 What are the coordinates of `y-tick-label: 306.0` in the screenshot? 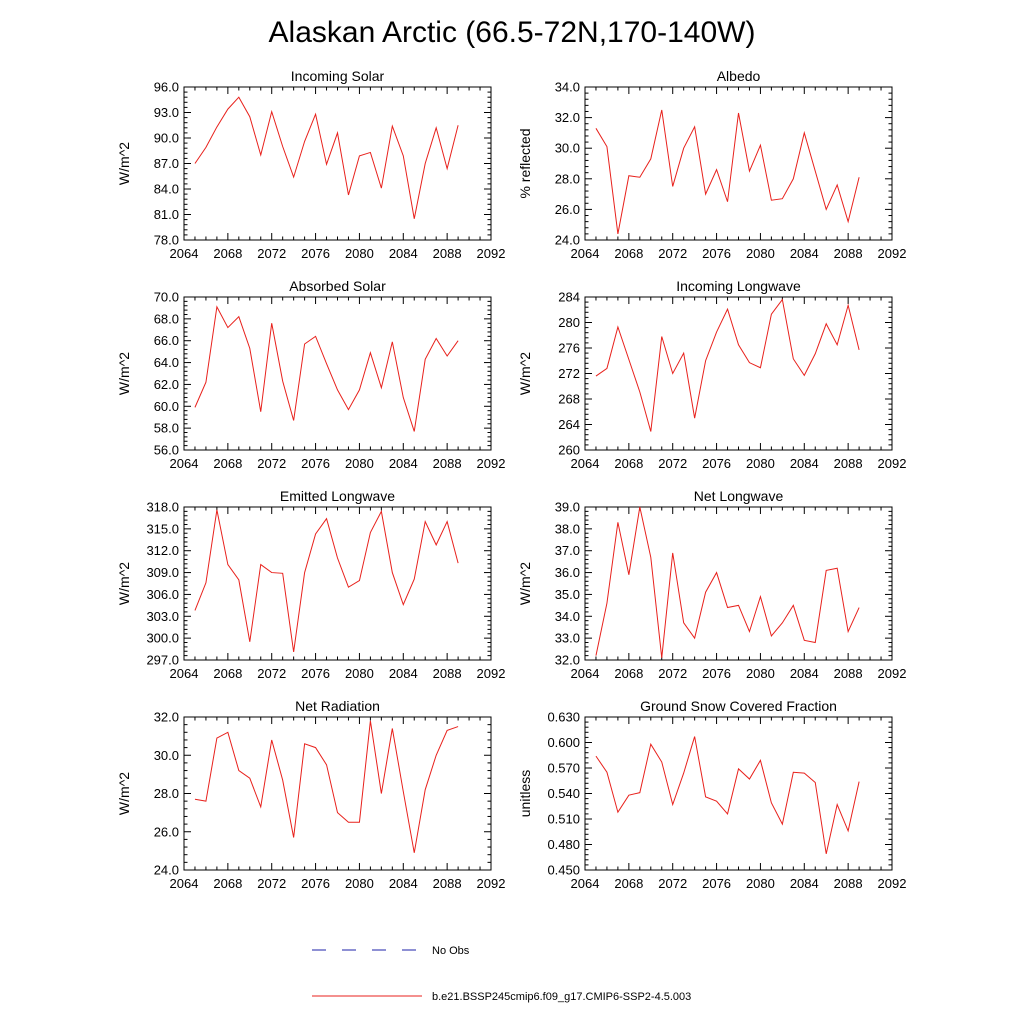 It's located at (162, 594).